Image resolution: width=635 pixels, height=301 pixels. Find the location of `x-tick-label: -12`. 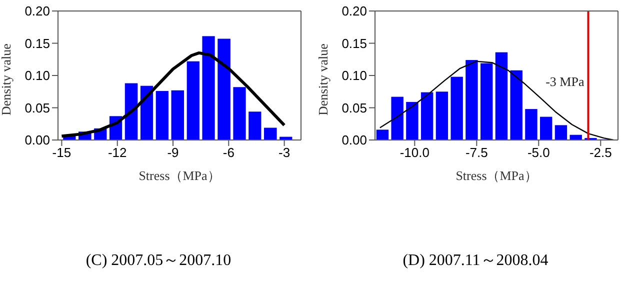

x-tick-label: -12 is located at coordinates (117, 152).